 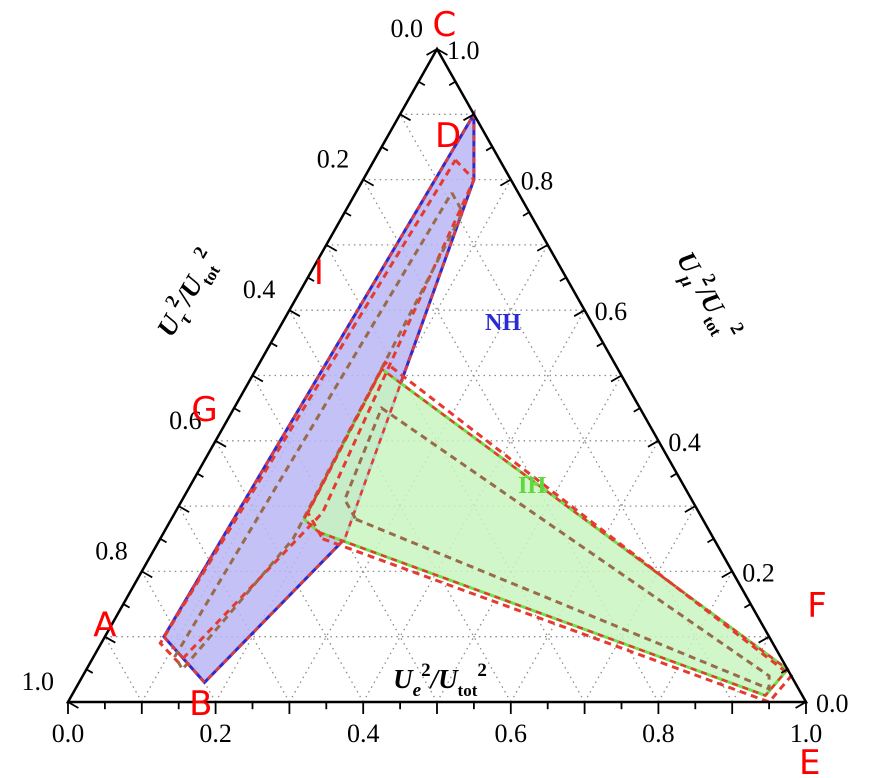 What do you see at coordinates (817, 606) in the screenshot?
I see `point-label-f: F` at bounding box center [817, 606].